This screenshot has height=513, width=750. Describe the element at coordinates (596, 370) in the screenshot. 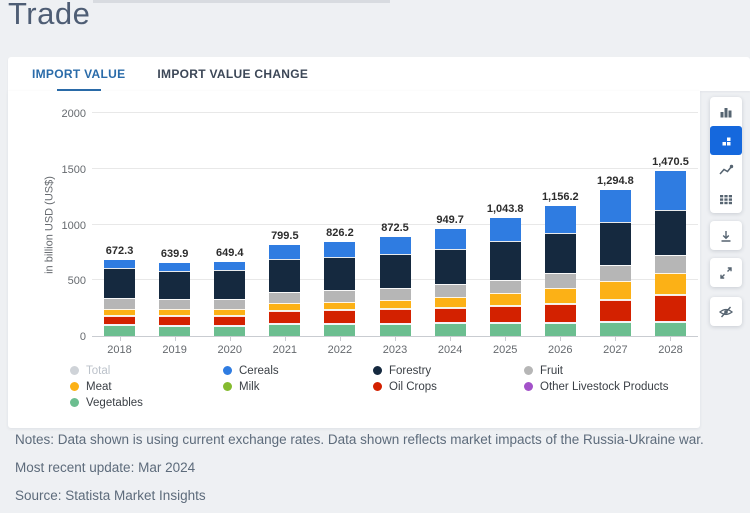

I see `legend-item-fruit: Fruit` at that location.